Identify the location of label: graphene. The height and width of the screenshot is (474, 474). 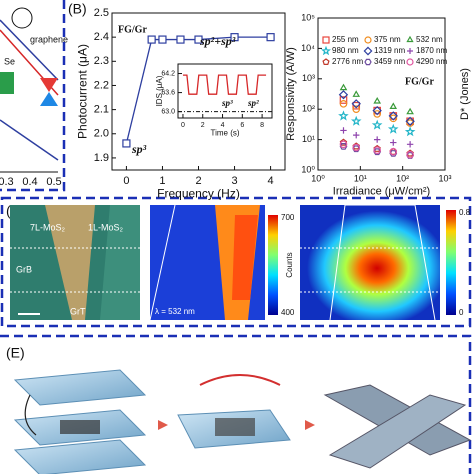
(49, 39).